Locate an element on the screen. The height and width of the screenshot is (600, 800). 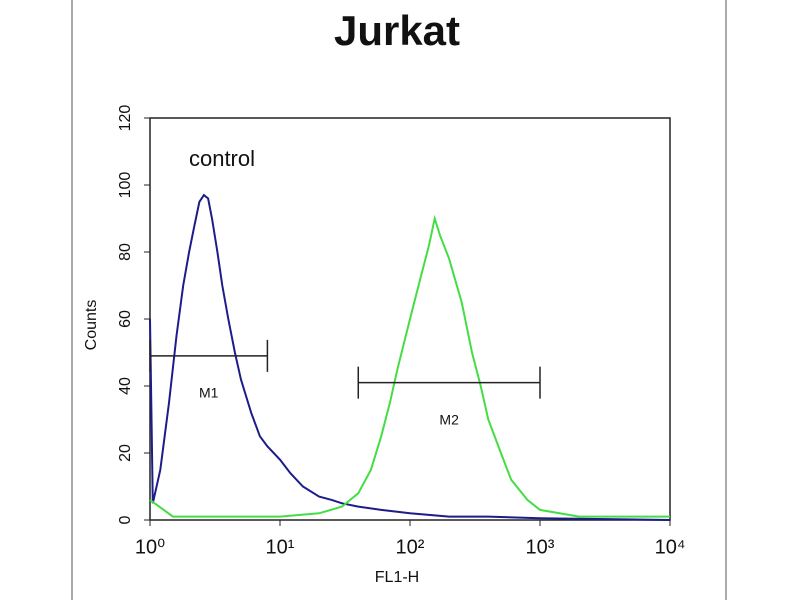
x-tick-label: 10¹ is located at coordinates (280, 547).